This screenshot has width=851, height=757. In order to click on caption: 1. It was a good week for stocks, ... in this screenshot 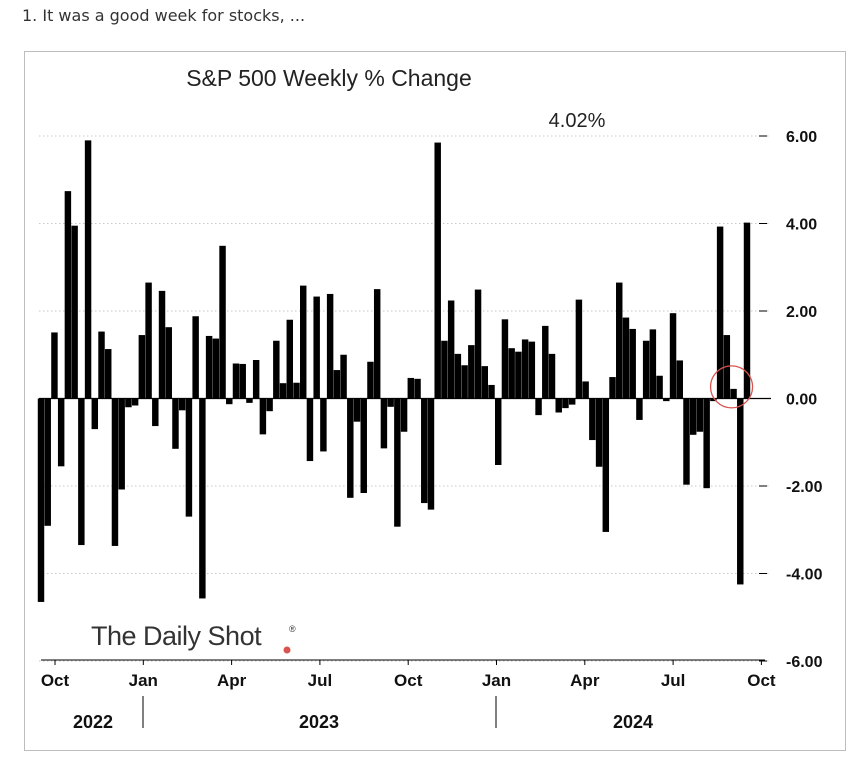, I will do `click(164, 15)`.